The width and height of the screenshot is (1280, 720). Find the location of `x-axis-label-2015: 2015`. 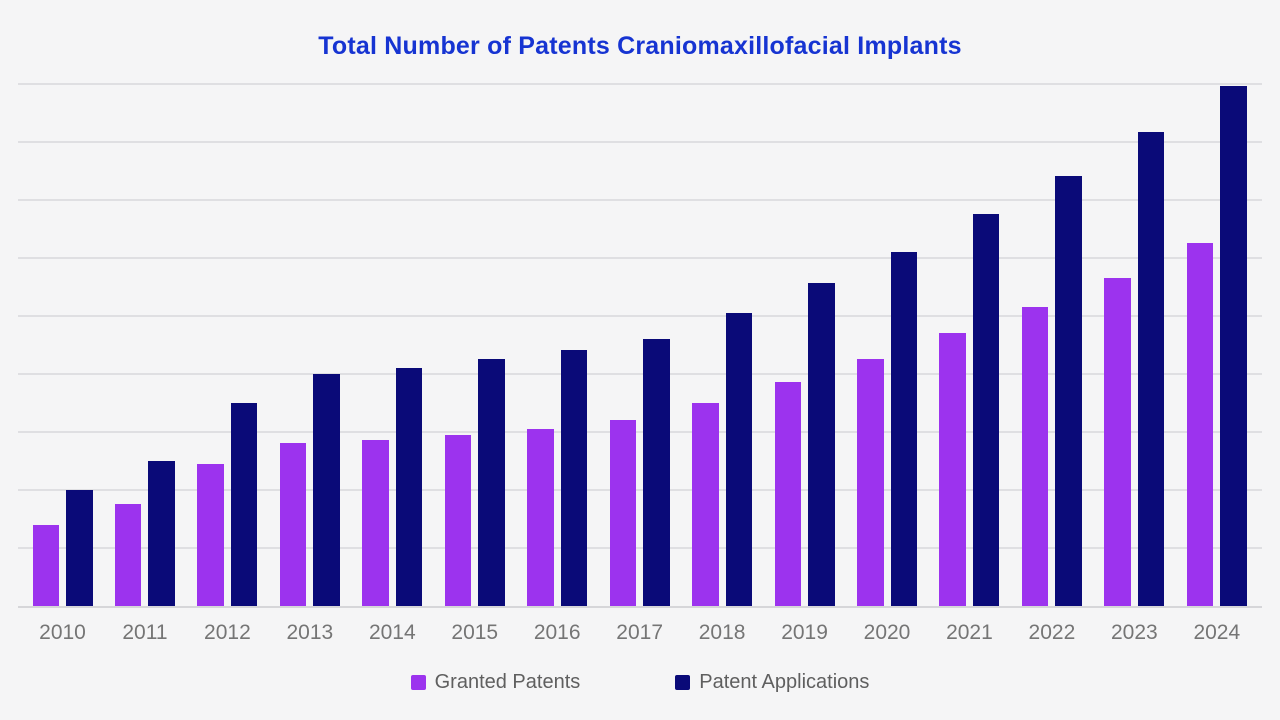

x-axis-label-2015: 2015 is located at coordinates (475, 632).